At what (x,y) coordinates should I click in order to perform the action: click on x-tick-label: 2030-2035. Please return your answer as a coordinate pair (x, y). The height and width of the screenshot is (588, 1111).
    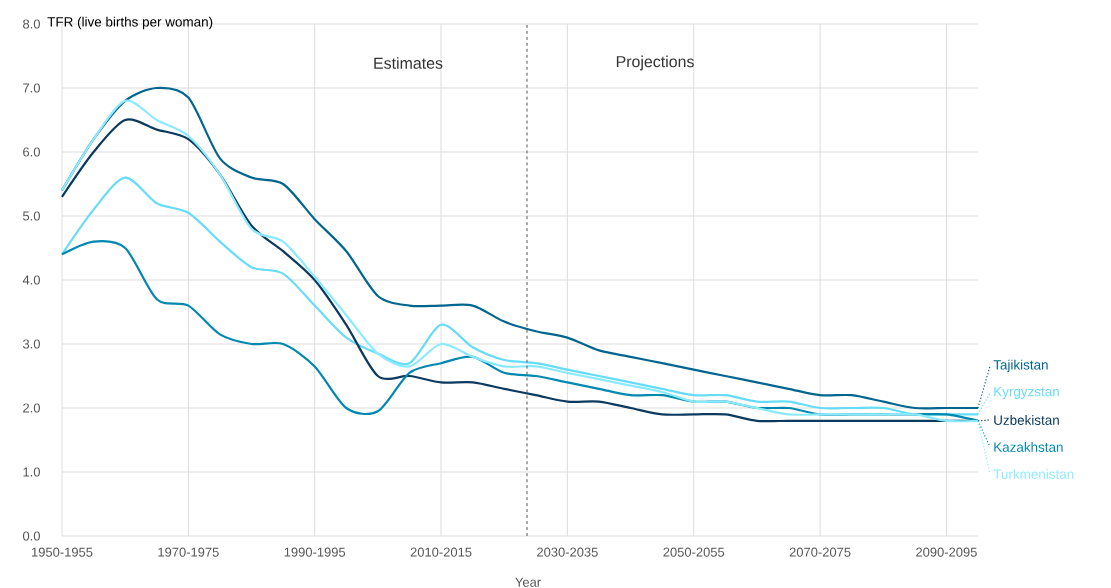
    Looking at the image, I should click on (567, 552).